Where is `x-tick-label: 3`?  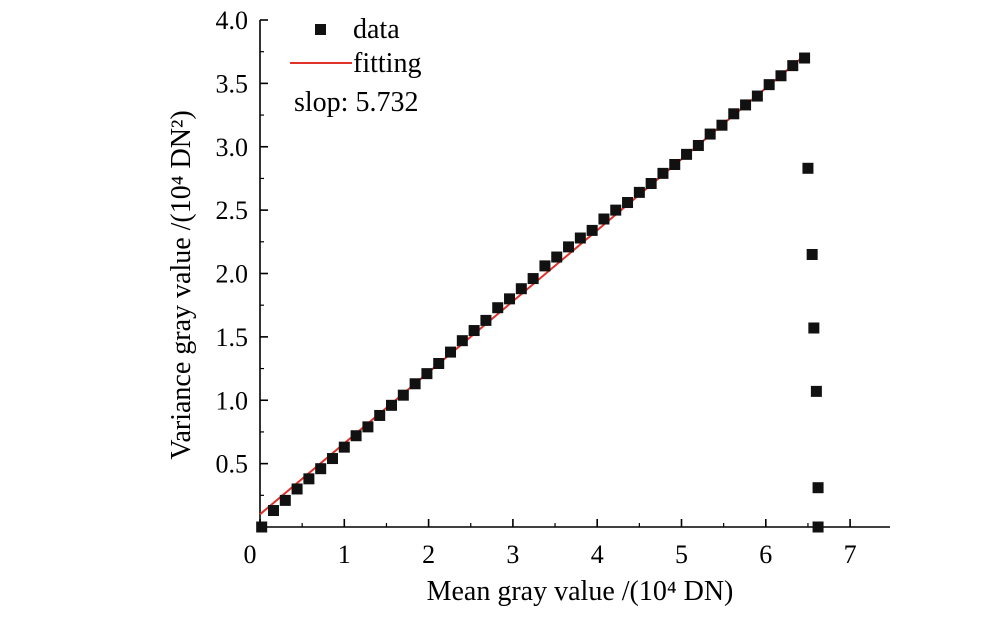 x-tick-label: 3 is located at coordinates (512, 554).